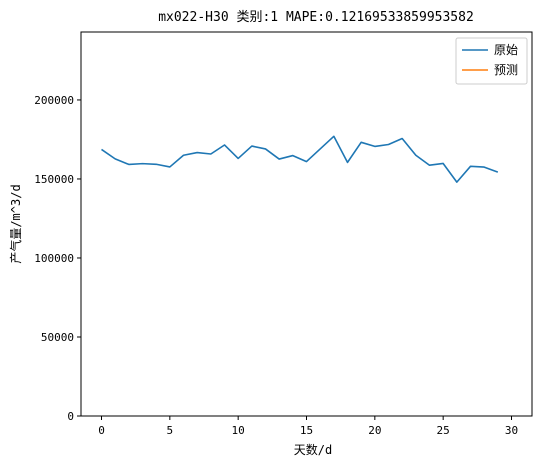 The height and width of the screenshot is (466, 556). I want to click on y-axis-label: 产气量/m^3/d, so click(15, 223).